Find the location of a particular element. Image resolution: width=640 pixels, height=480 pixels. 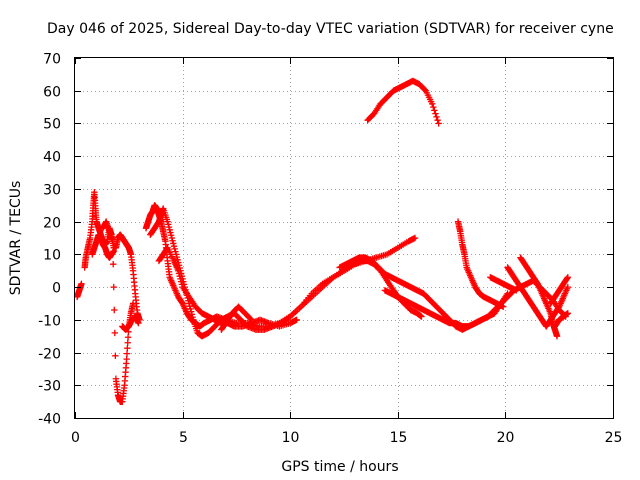

series-track-m is located at coordinates (480, 264).